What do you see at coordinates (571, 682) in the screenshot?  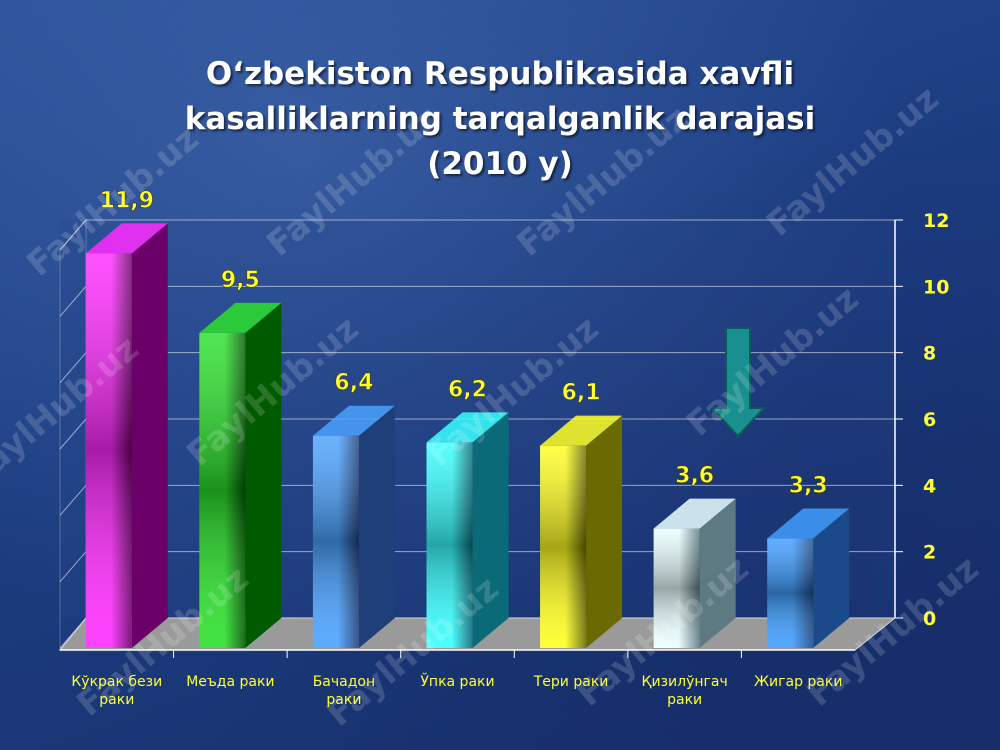 I see `x-tick-label: Тери раки` at bounding box center [571, 682].